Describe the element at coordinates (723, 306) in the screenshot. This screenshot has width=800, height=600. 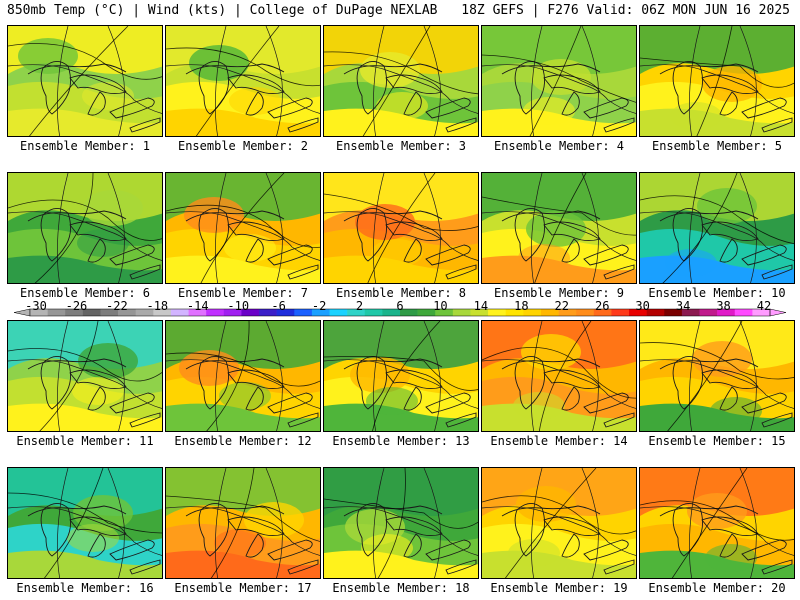
I see `colorbar-tick-label: 38` at that location.